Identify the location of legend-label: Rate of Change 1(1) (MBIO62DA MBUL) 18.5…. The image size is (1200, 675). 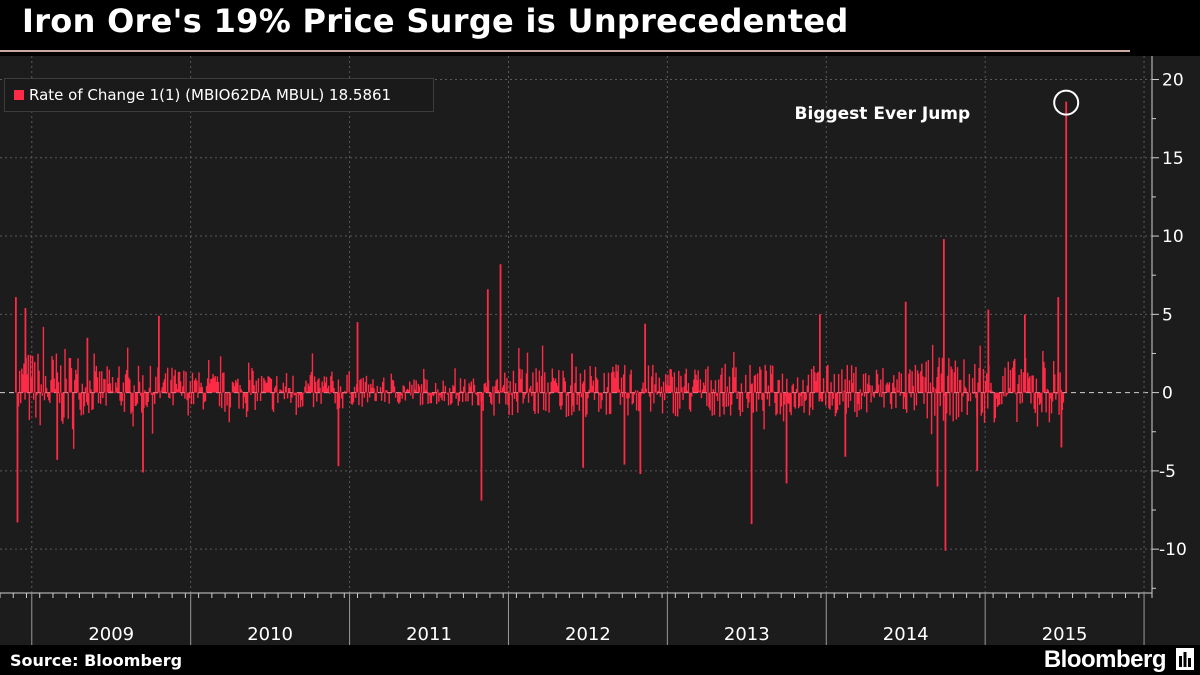
(210, 95).